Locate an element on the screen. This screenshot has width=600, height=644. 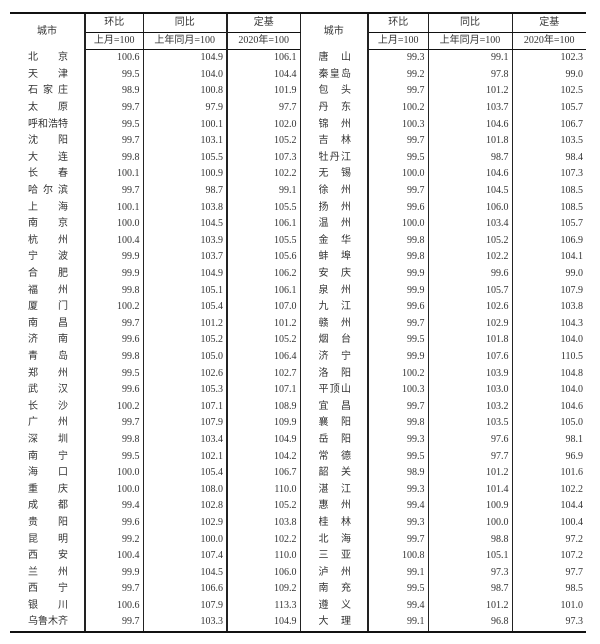
city-label: 襄阳 is located at coordinates (335, 423).